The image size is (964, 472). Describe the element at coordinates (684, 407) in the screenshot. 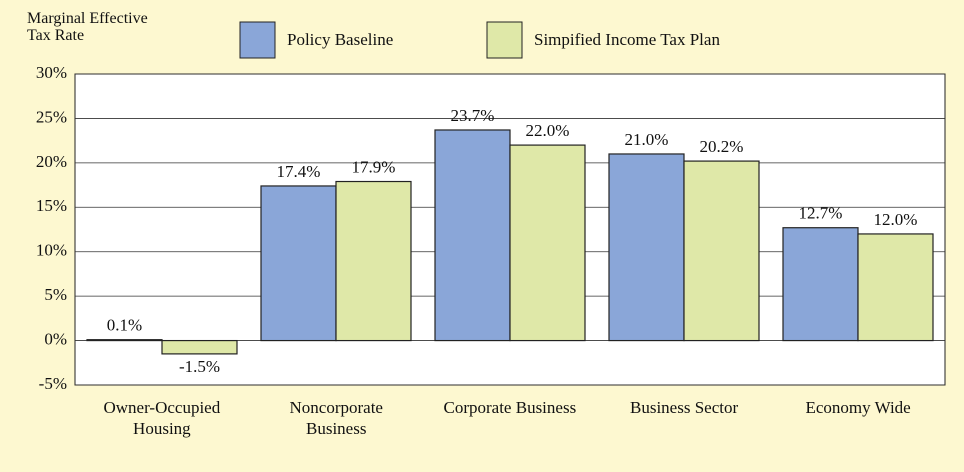

I see `x-tick-label: Business Sector` at that location.